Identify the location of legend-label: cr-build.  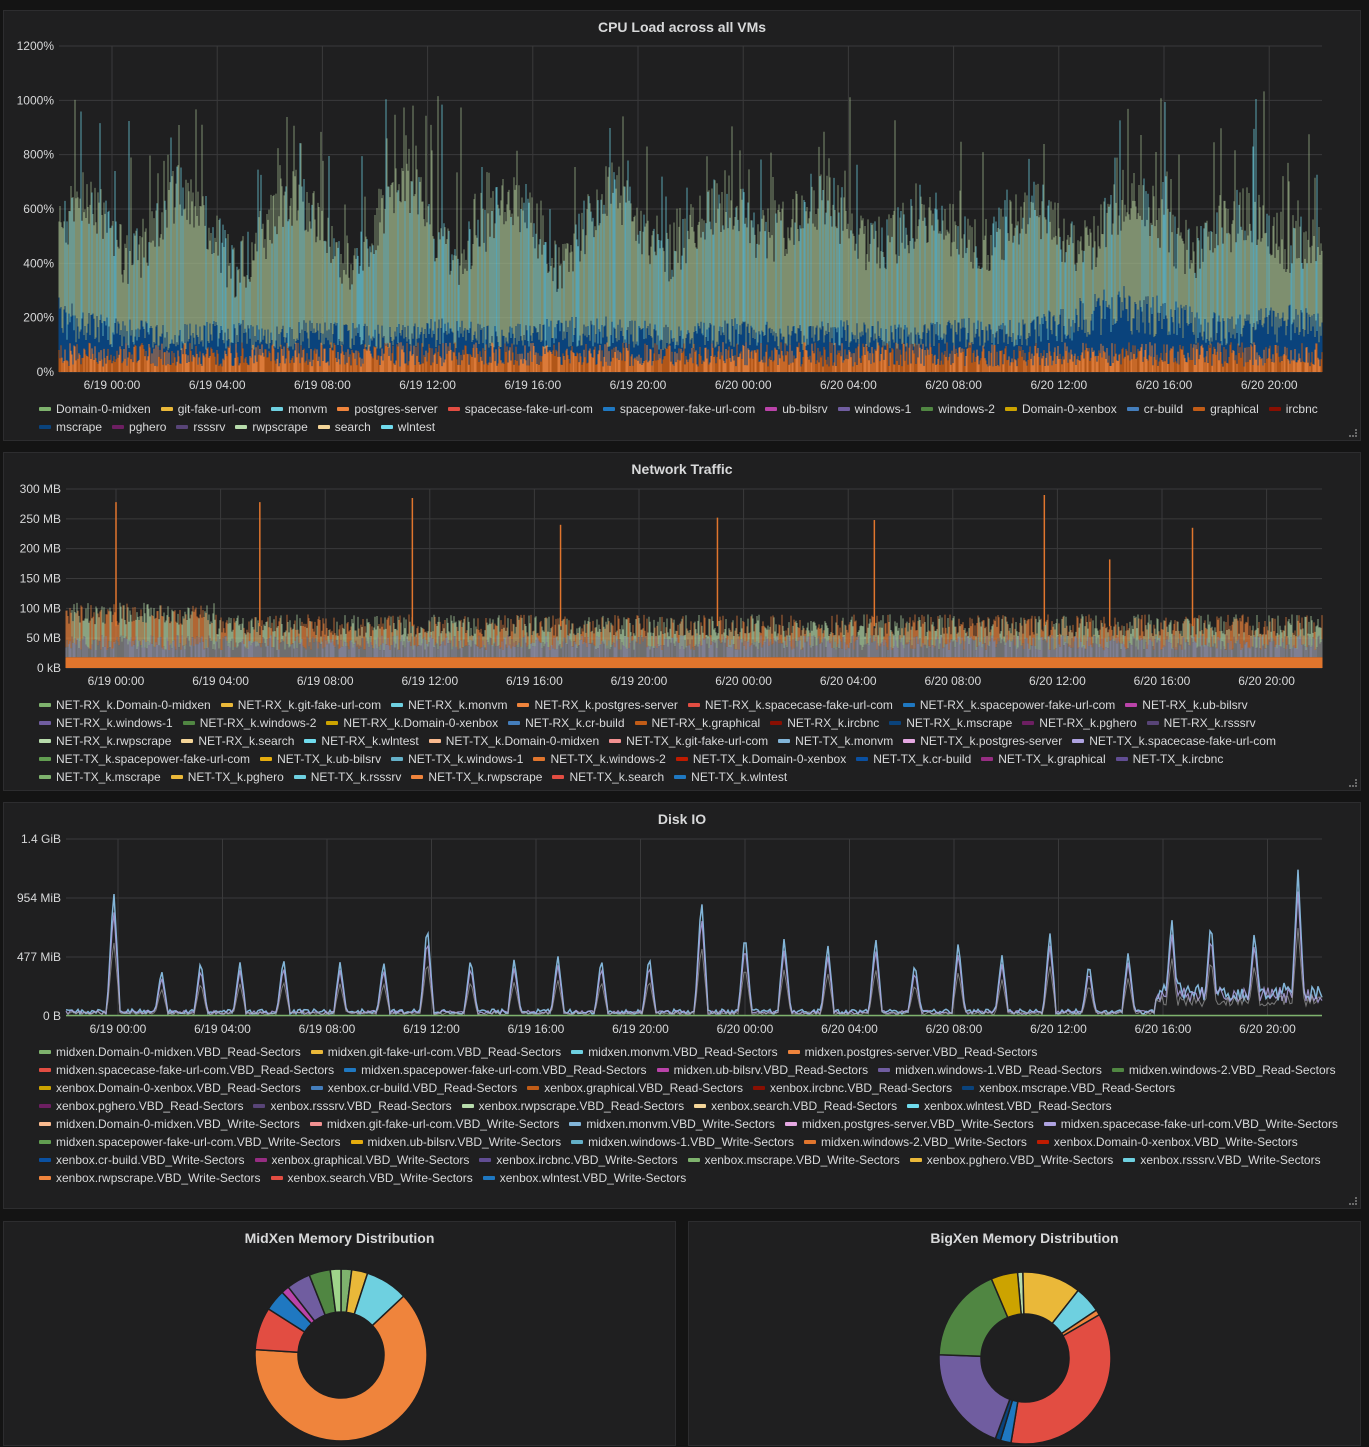
(1163, 409).